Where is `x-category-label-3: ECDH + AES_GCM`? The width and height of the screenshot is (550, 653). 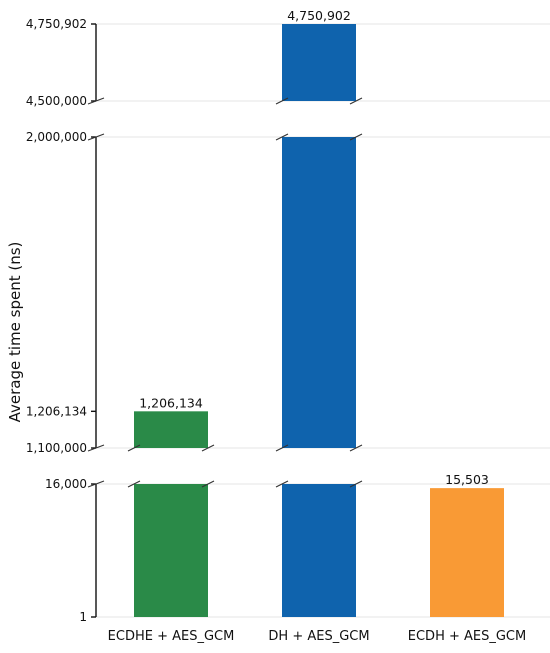
x-category-label-3: ECDH + AES_GCM is located at coordinates (467, 636).